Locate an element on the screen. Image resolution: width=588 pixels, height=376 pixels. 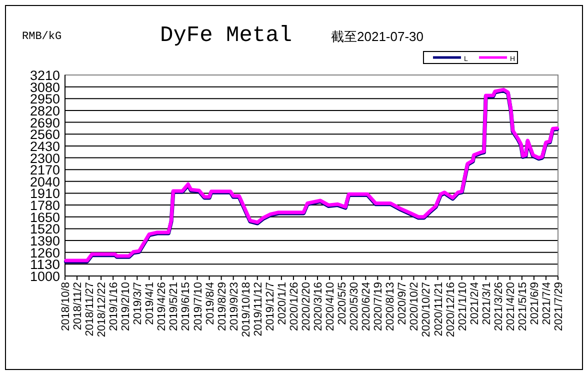
x-tick-label: 2021/3/1 is located at coordinates (486, 303).